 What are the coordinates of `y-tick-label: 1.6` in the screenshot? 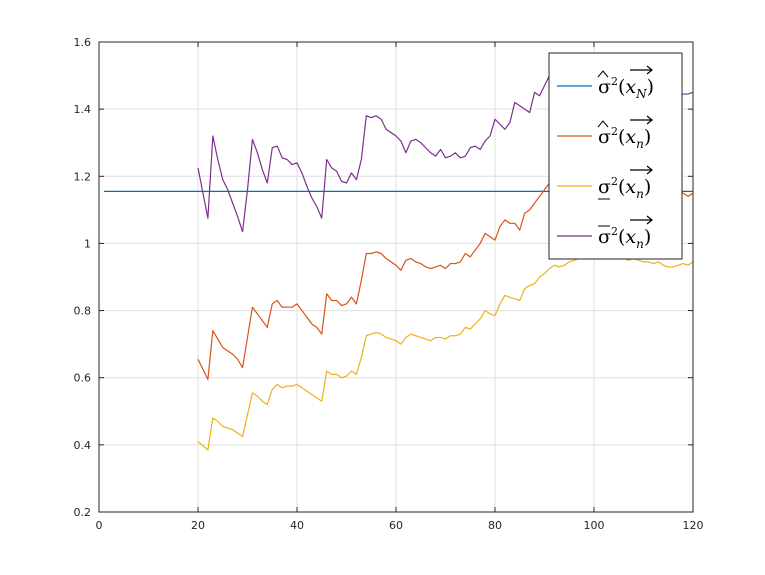 It's located at (83, 42).